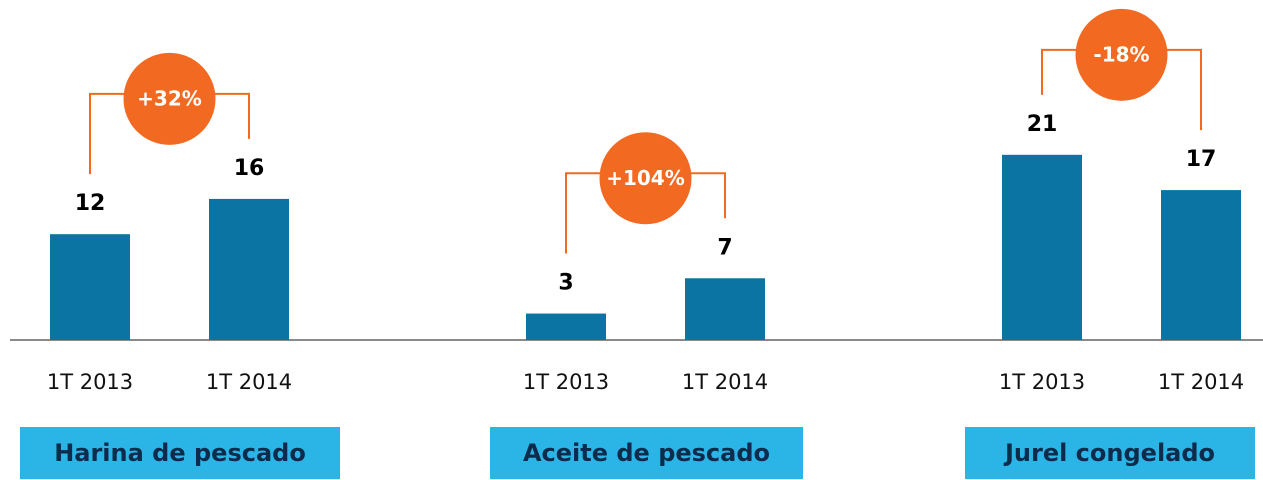 The image size is (1263, 480). I want to click on change-label: +104%, so click(645, 178).